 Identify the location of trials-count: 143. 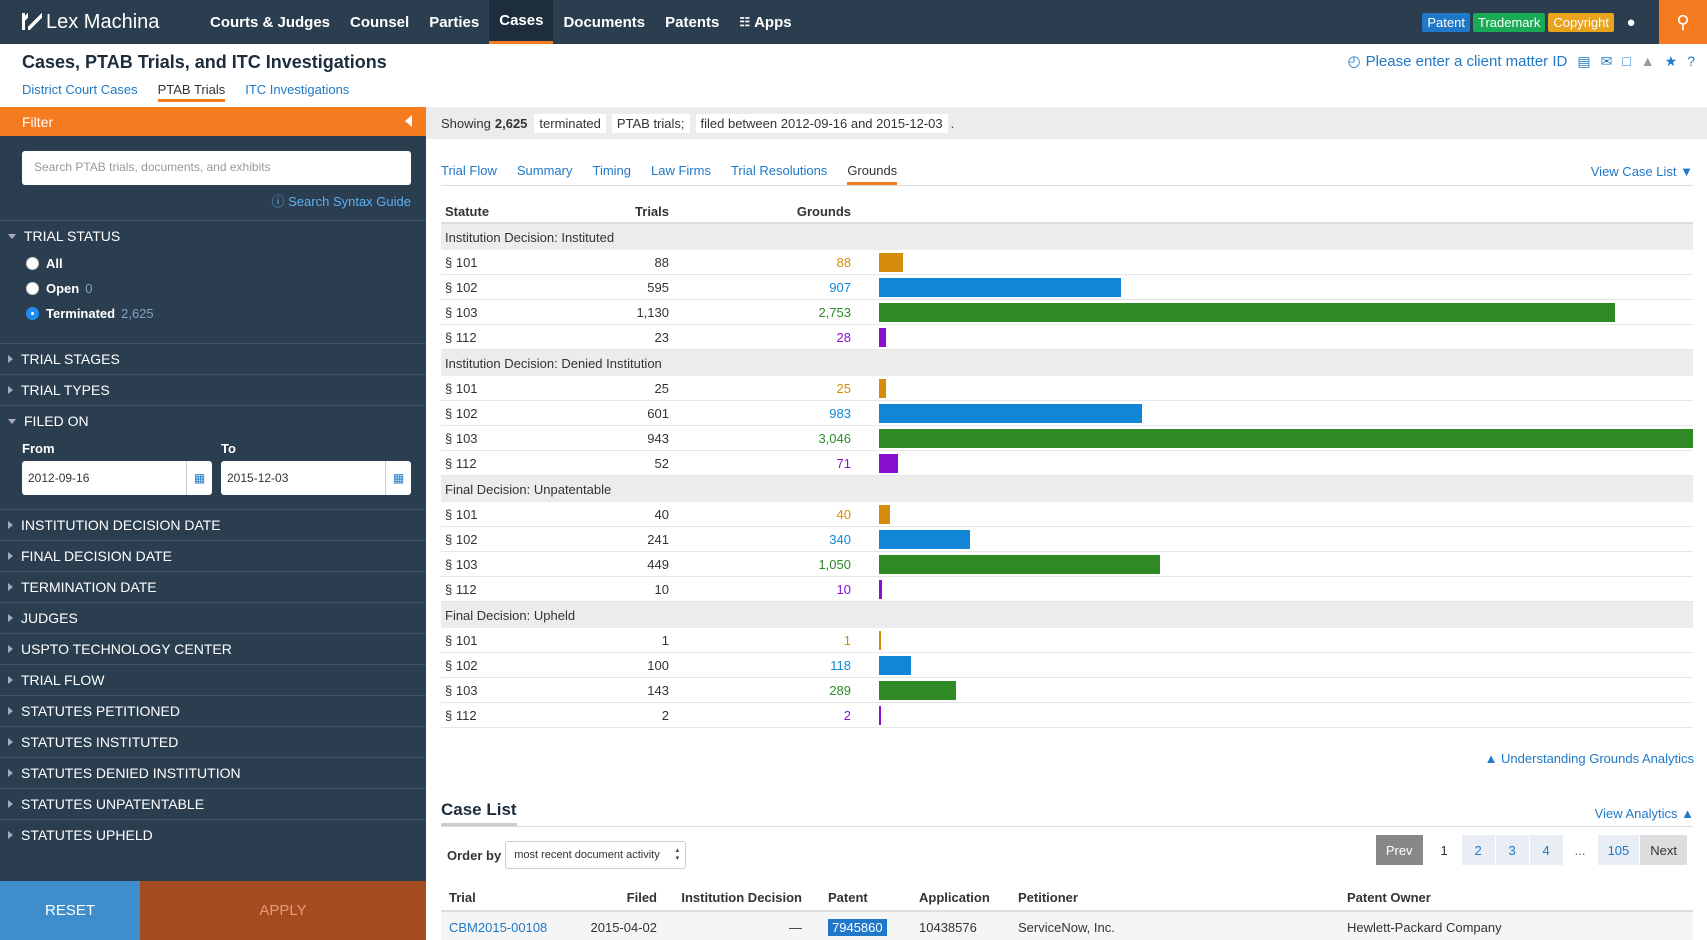
(658, 690).